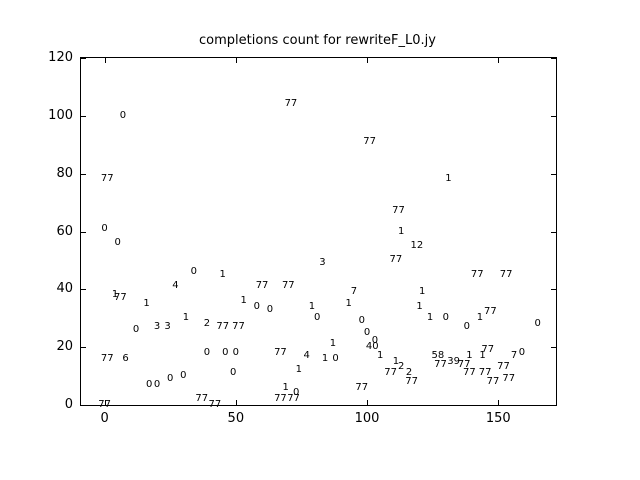 The width and height of the screenshot is (640, 480). I want to click on y-tick-label: 120, so click(60, 57).